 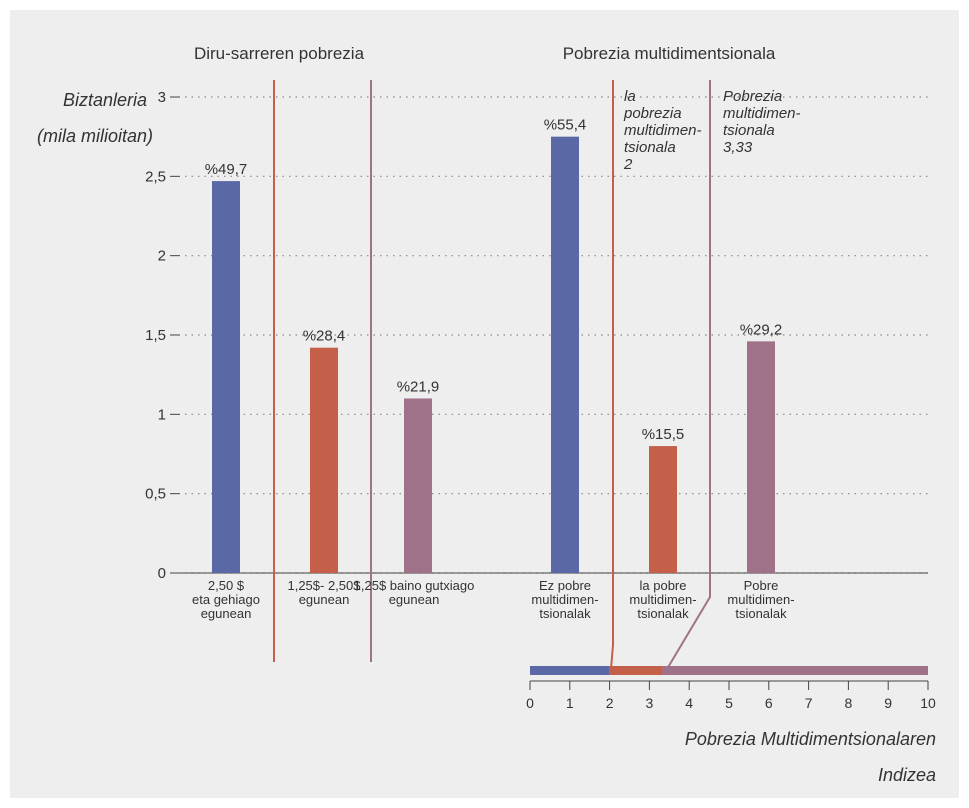 What do you see at coordinates (226, 169) in the screenshot?
I see `bar-value-label: %49,7` at bounding box center [226, 169].